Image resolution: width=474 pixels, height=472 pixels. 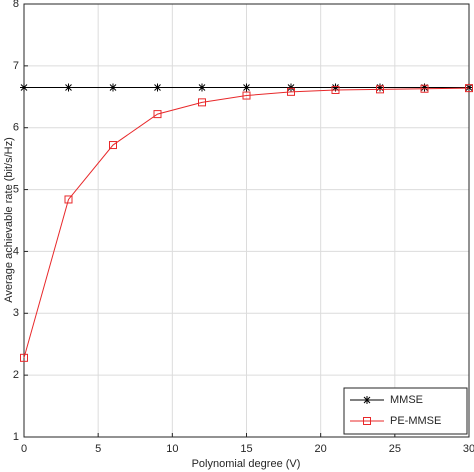 I want to click on y-tick-label: 5, so click(x=16, y=189).